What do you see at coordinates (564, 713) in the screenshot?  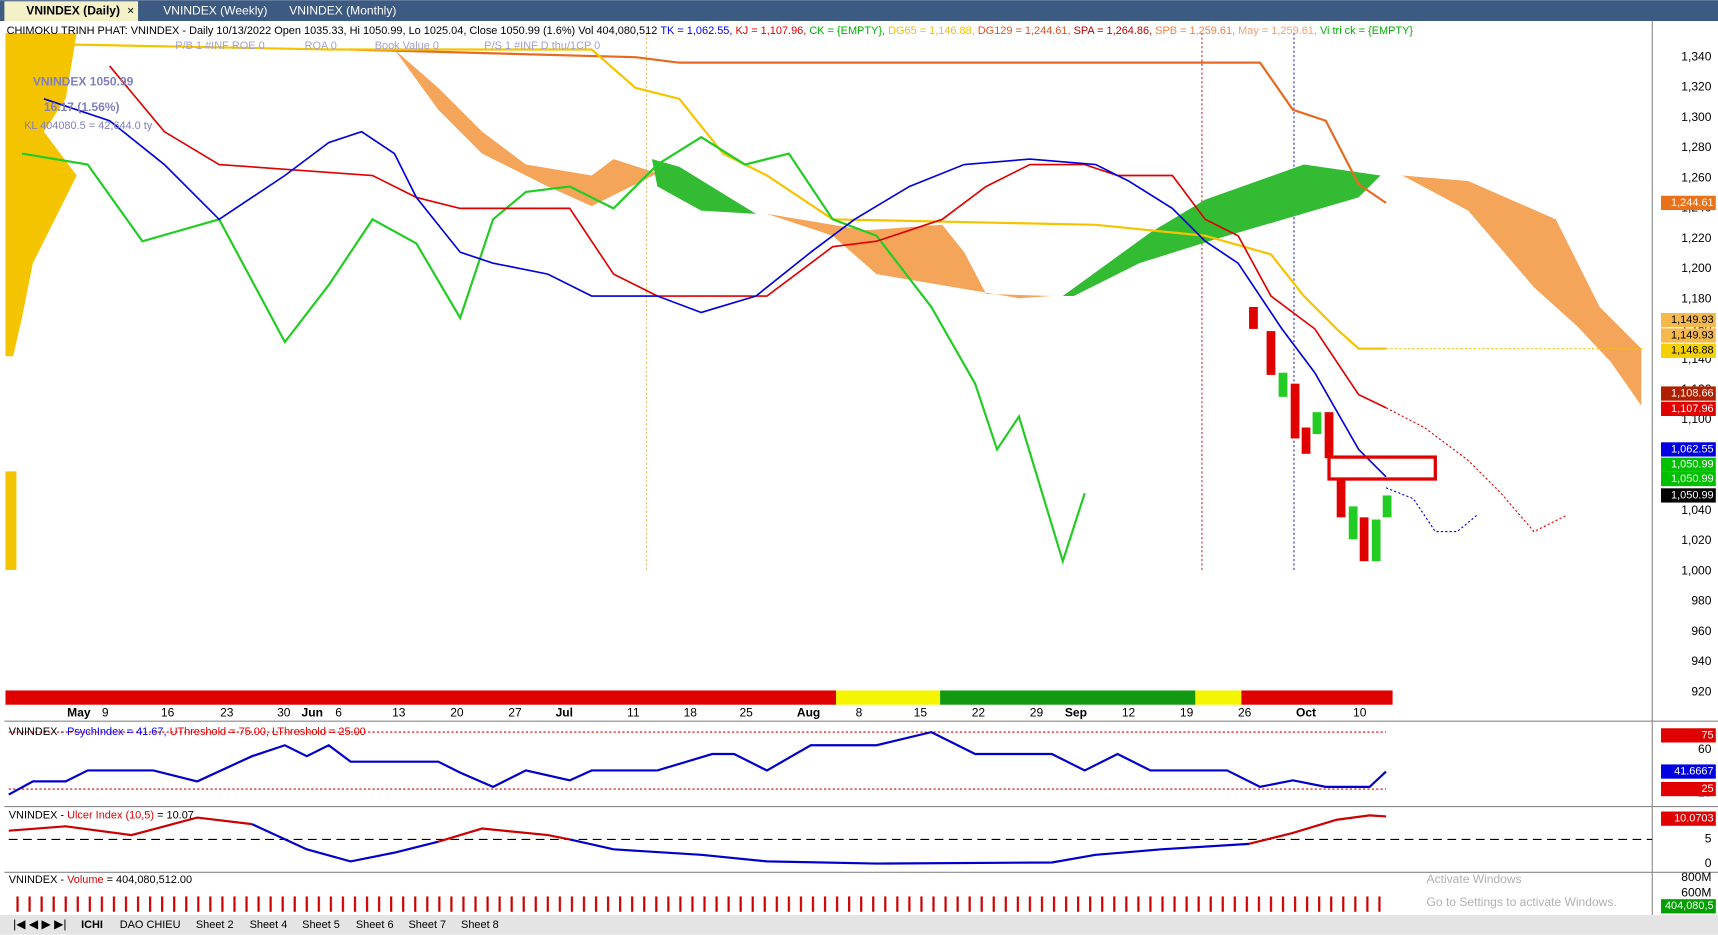 I see `date-label: Jul` at bounding box center [564, 713].